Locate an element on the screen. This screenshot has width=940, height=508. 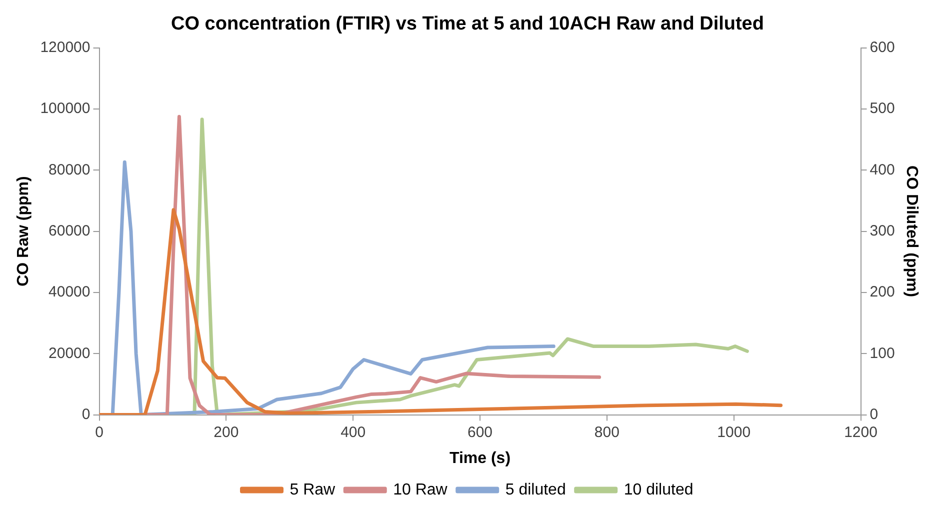
x-tick-label: 200 is located at coordinates (226, 432).